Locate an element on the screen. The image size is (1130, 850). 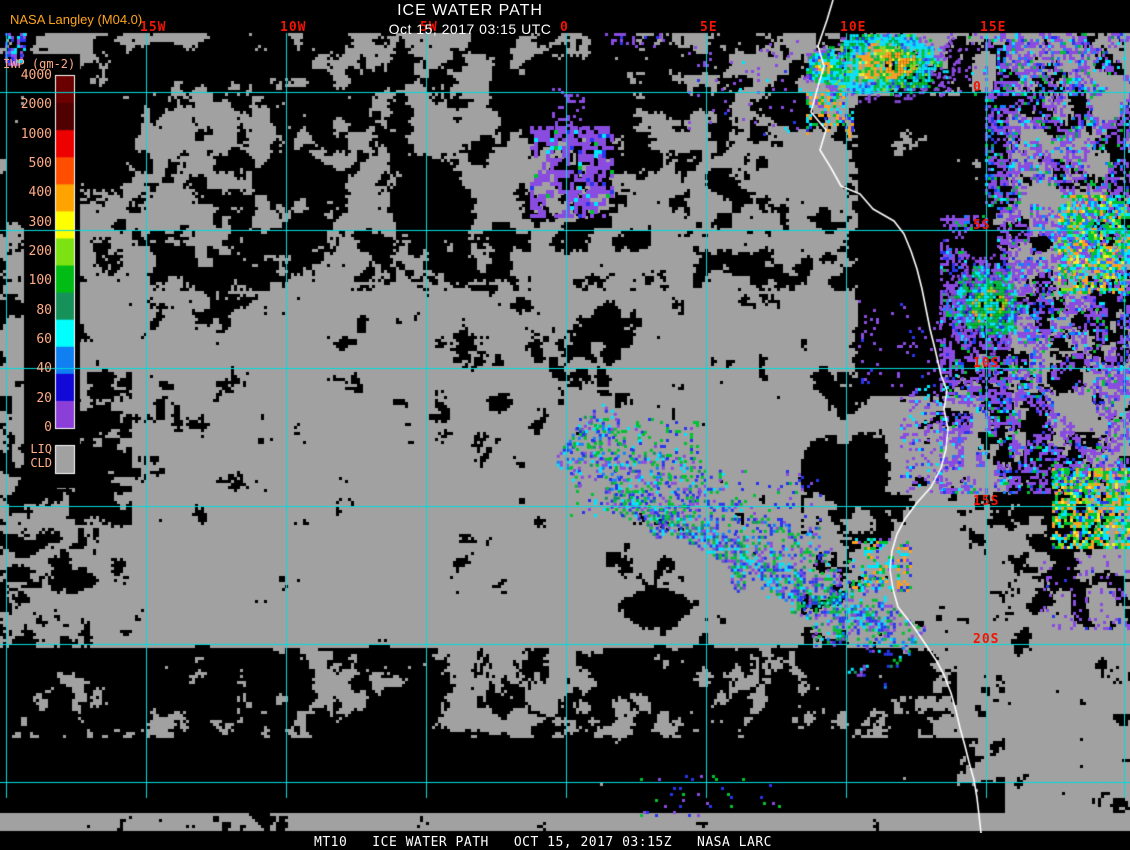
lon-label-5E: 5E is located at coordinates (709, 27).